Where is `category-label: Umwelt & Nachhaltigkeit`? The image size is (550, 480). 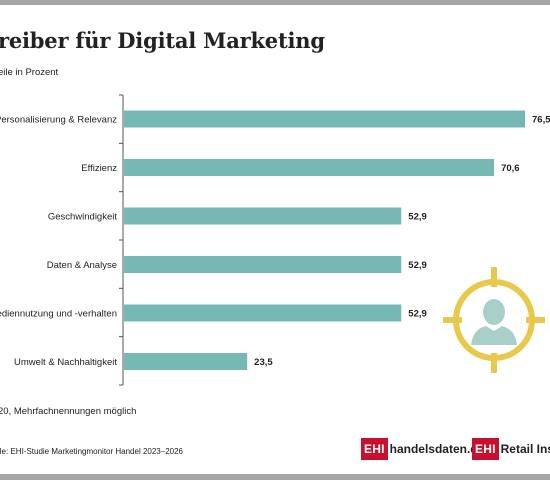
category-label: Umwelt & Nachhaltigkeit is located at coordinates (65, 362).